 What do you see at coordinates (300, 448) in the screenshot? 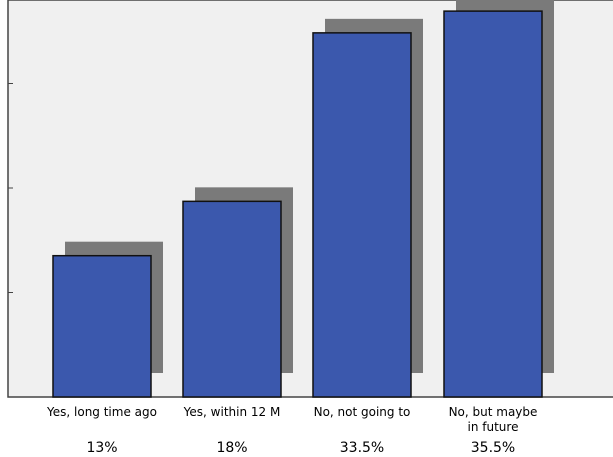
I see `value-labels: 13% 18% 33.5% 35.5%` at bounding box center [300, 448].